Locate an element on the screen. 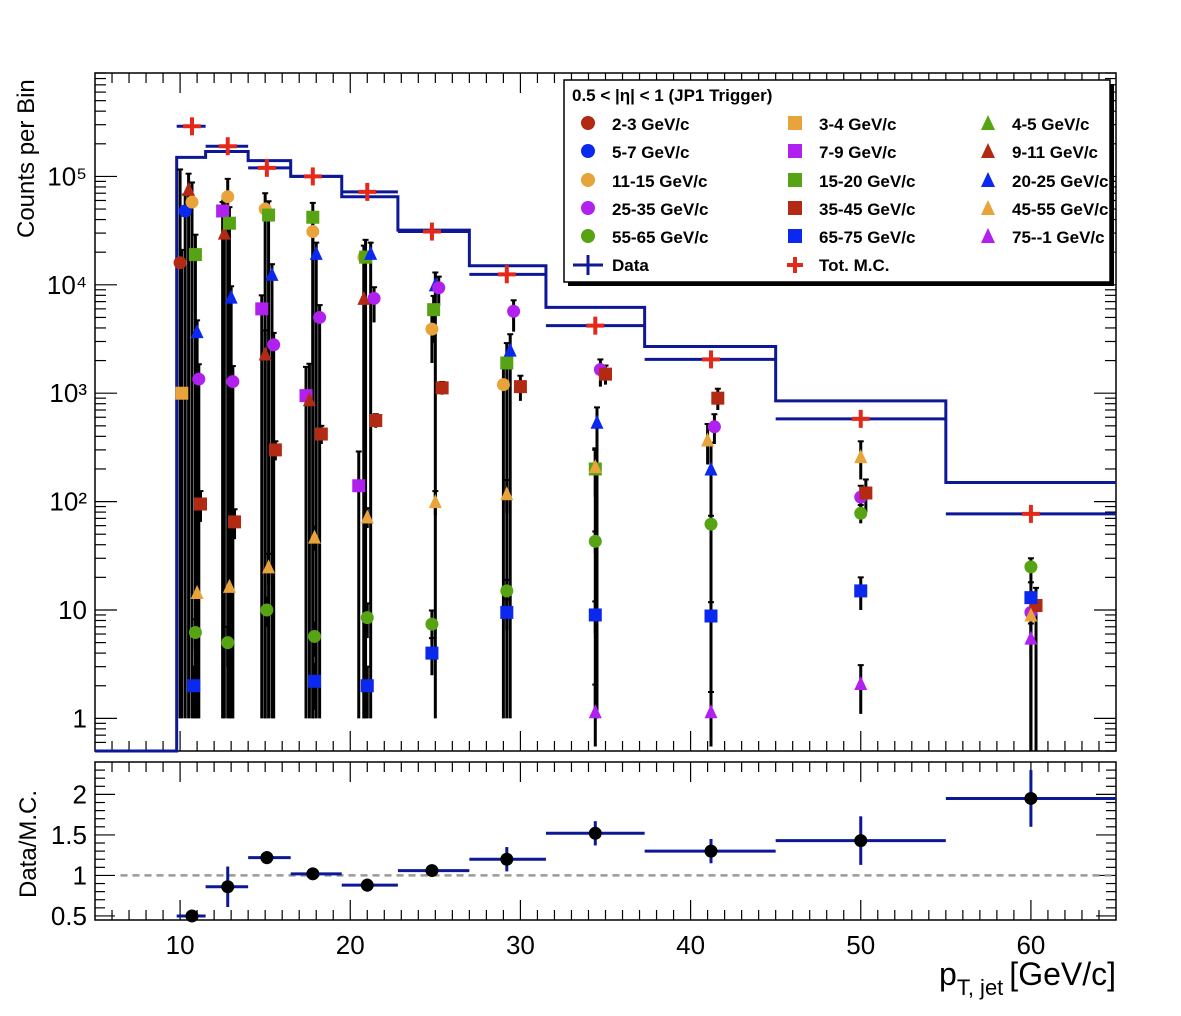 The width and height of the screenshot is (1181, 1016). legend-label: 75--1 GeV/c is located at coordinates (1058, 237).